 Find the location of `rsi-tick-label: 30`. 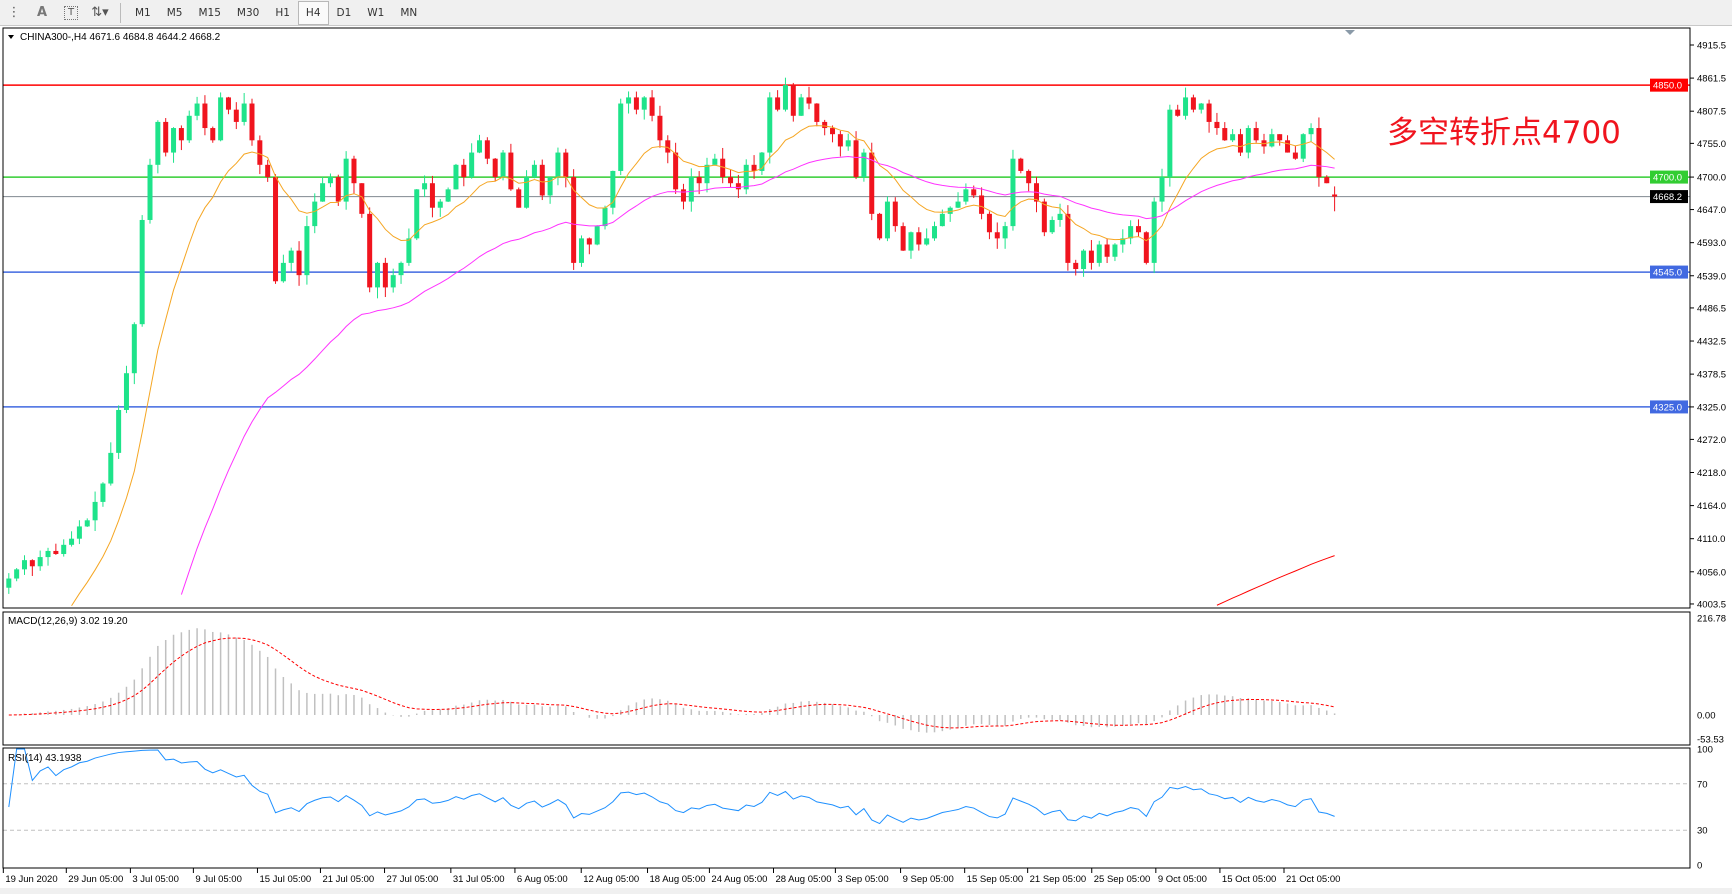

rsi-tick-label: 30 is located at coordinates (1702, 831).